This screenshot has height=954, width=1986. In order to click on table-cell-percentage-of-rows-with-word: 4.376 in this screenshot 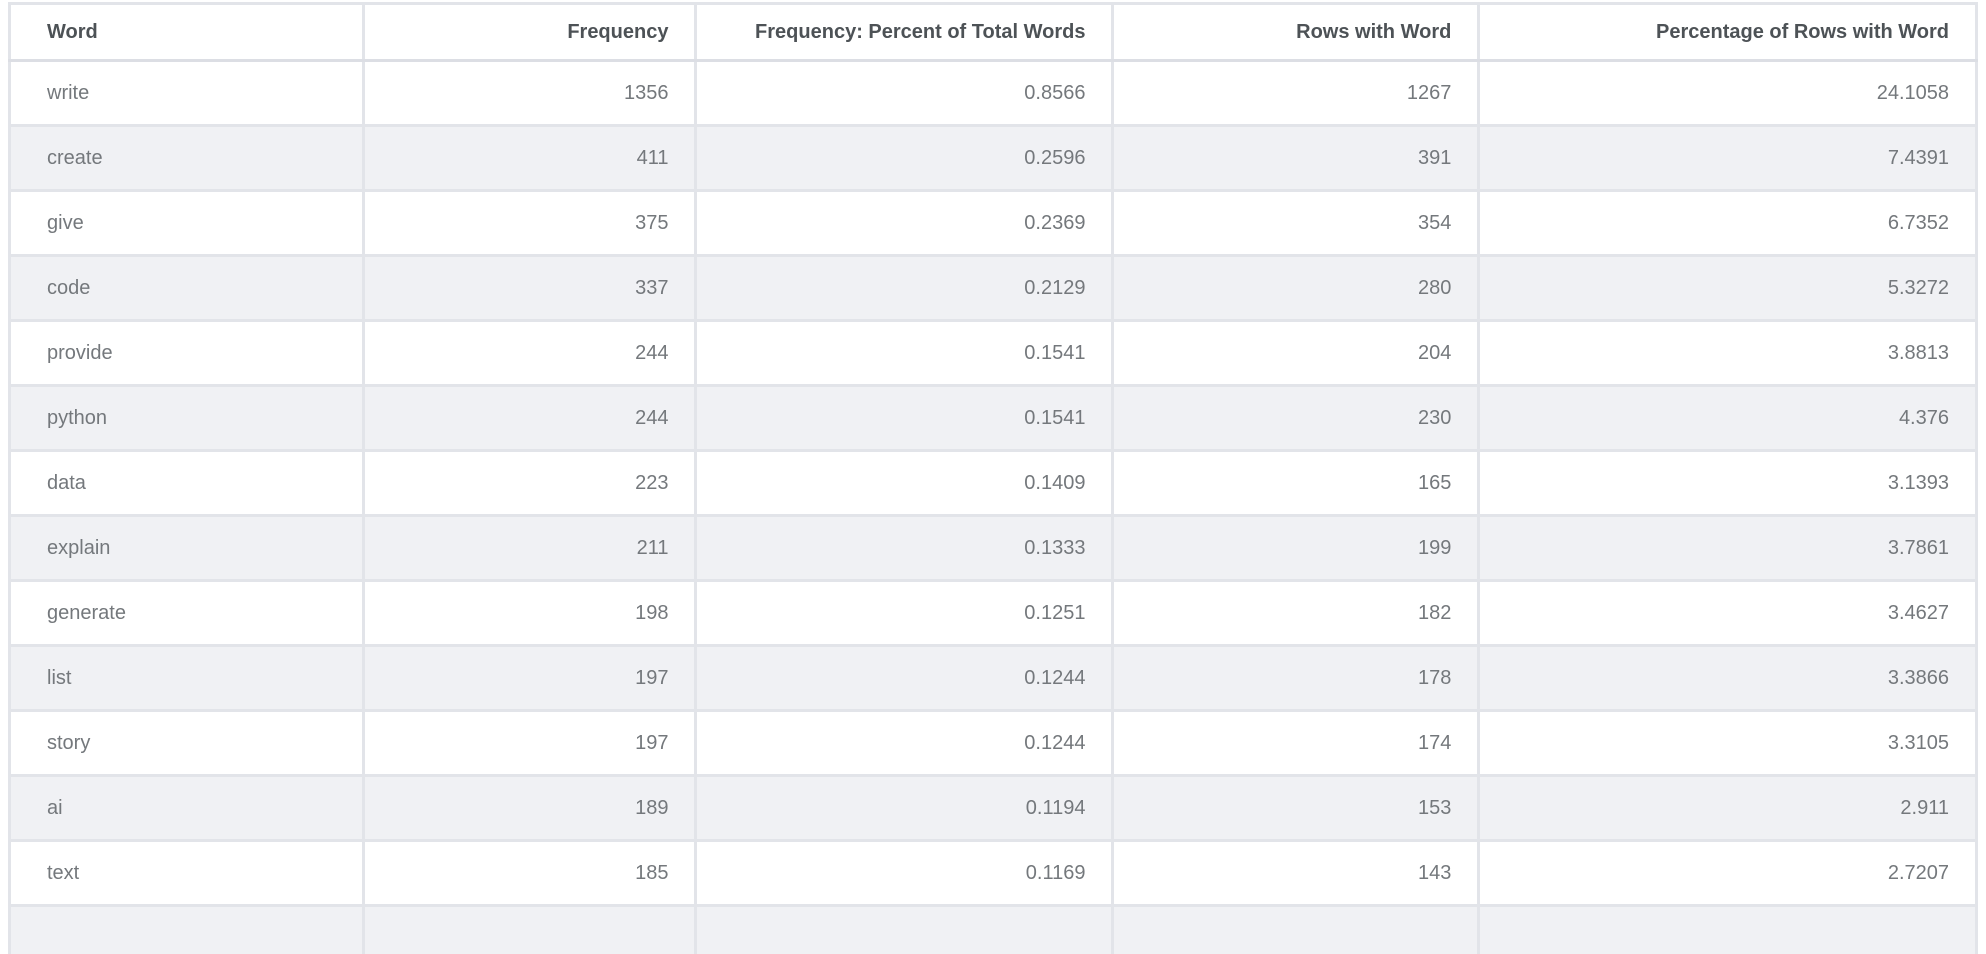, I will do `click(1727, 418)`.